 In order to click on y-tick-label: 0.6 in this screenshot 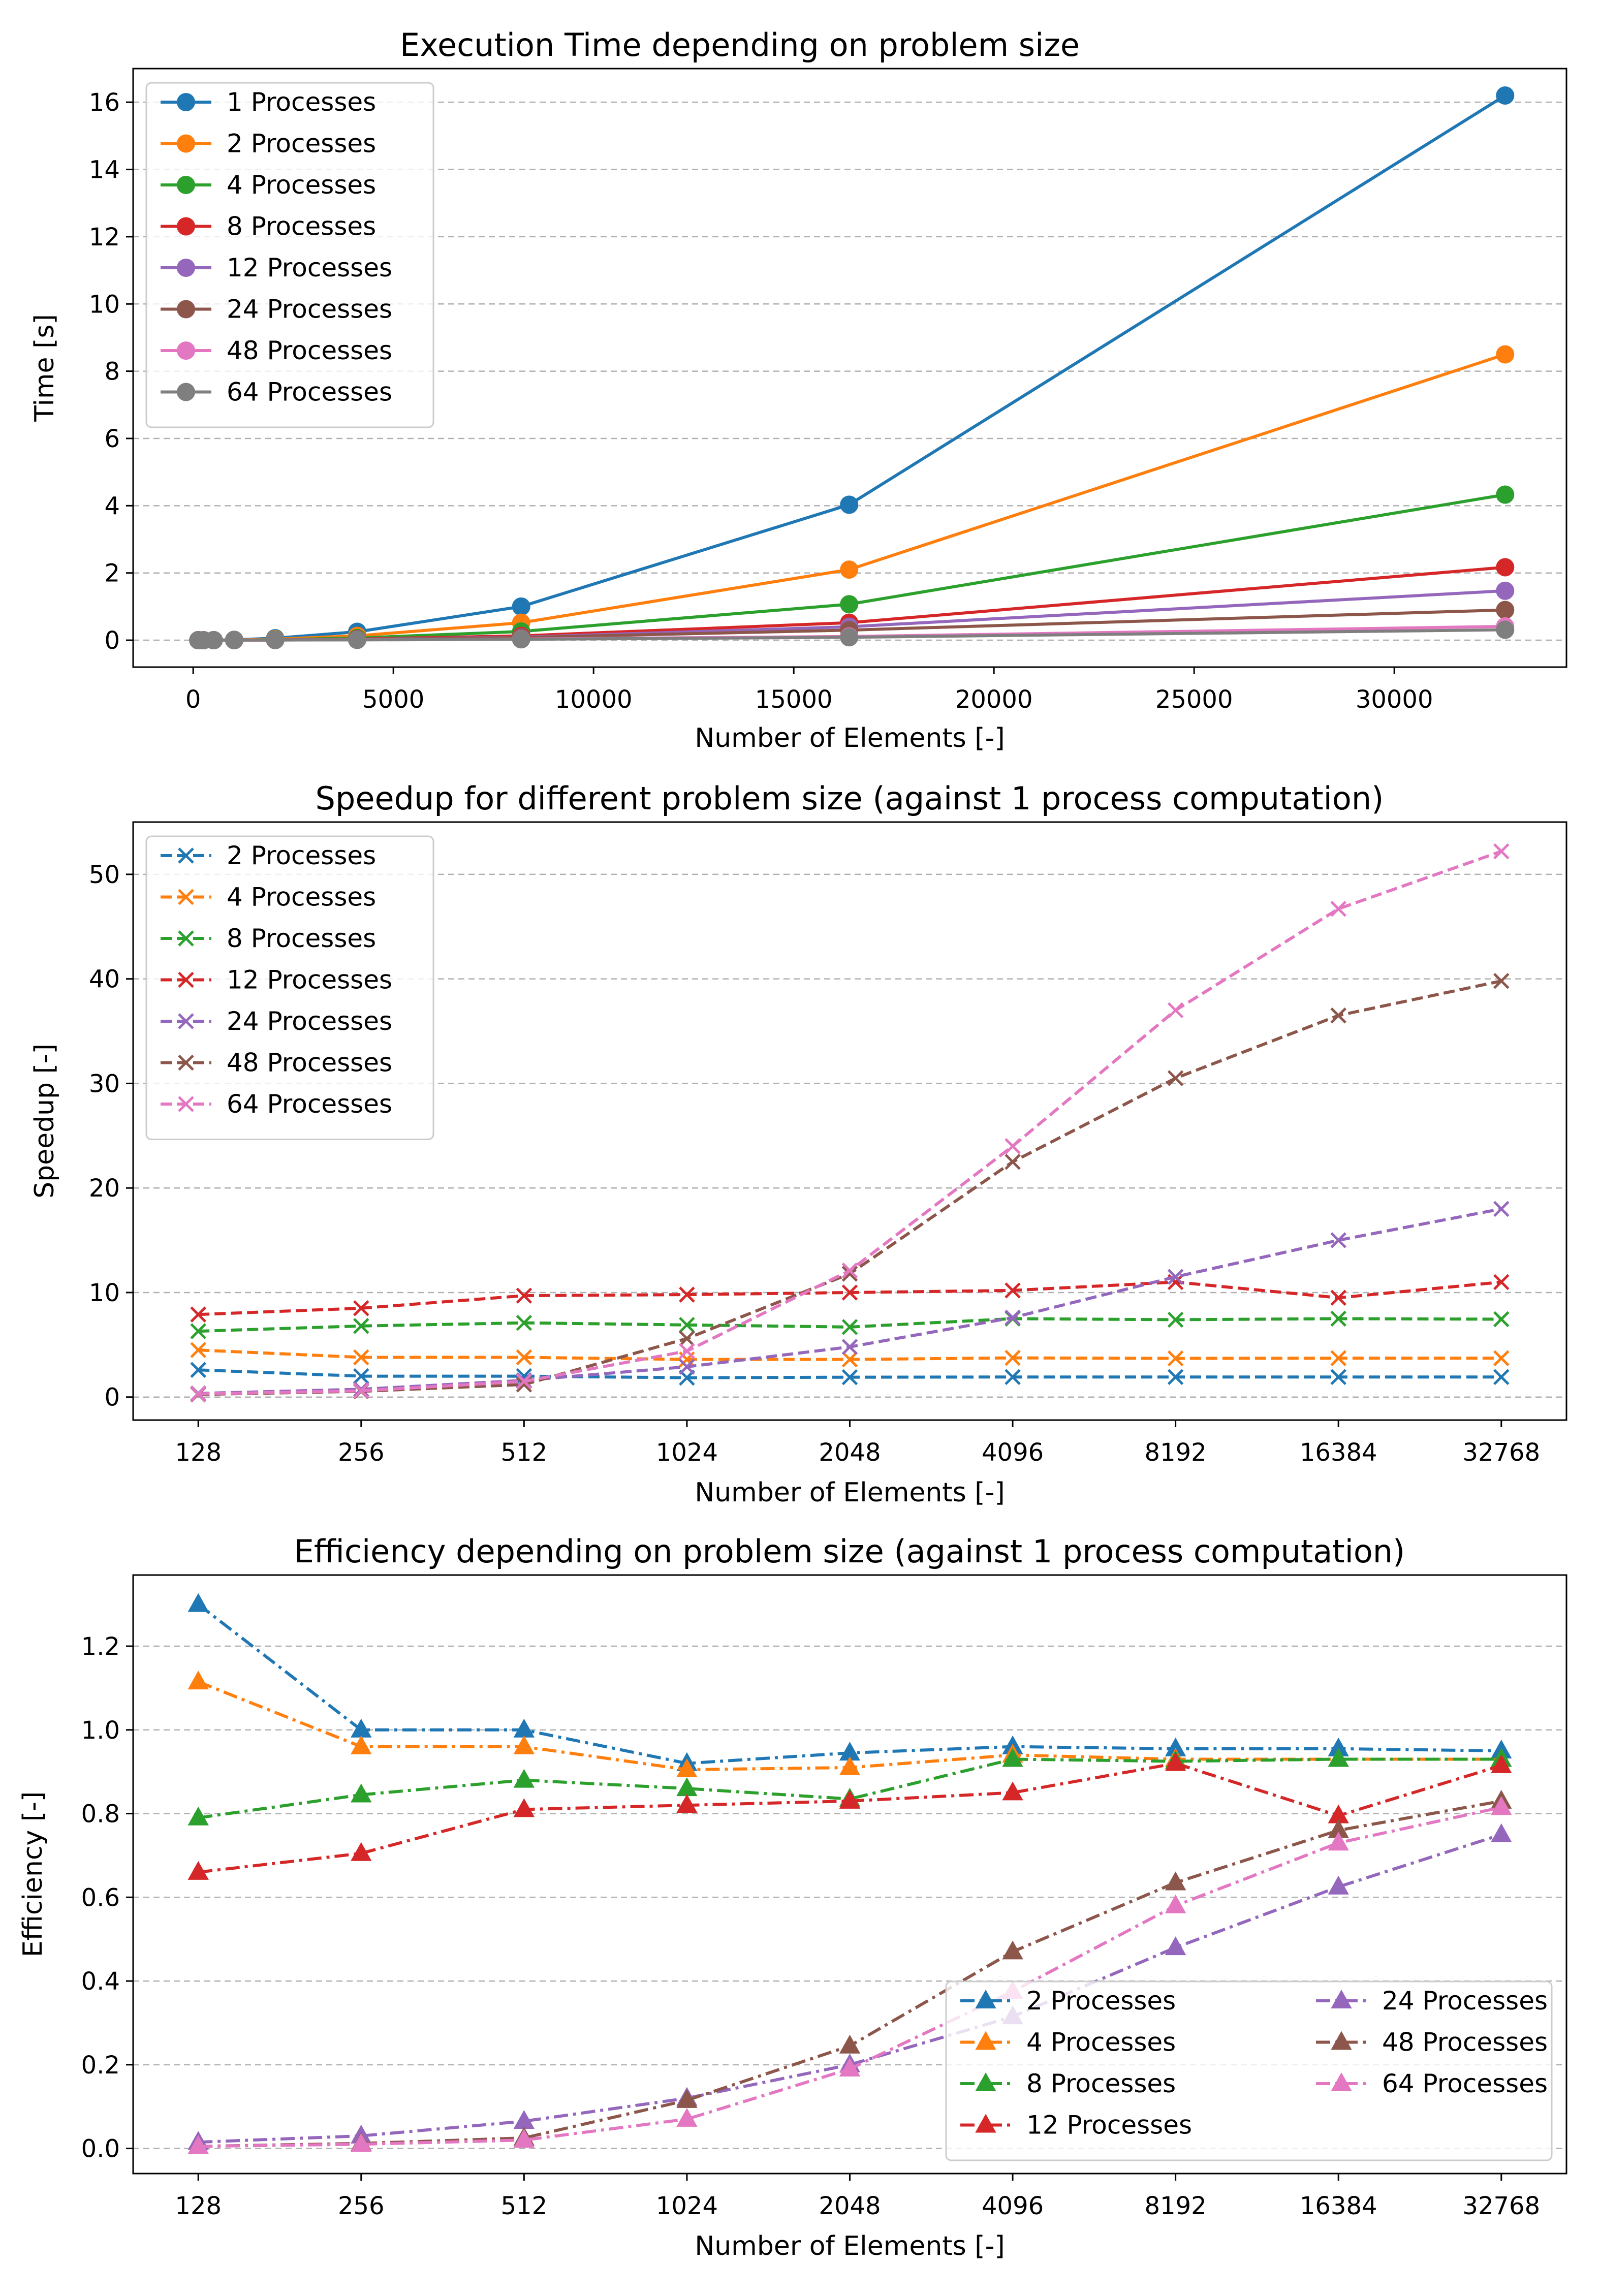, I will do `click(100, 1897)`.